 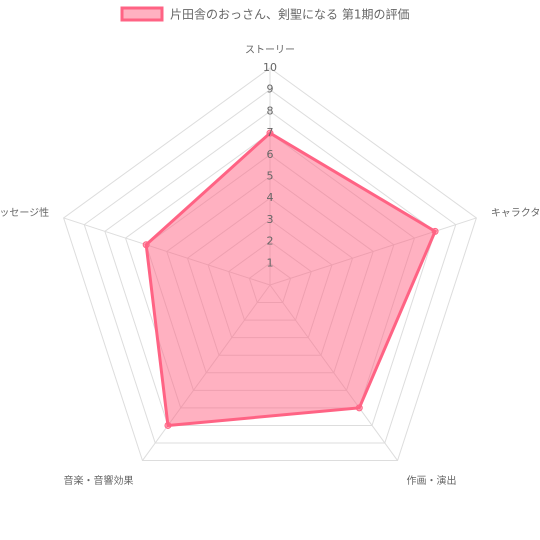 I want to click on legend-swatch, so click(x=142, y=14).